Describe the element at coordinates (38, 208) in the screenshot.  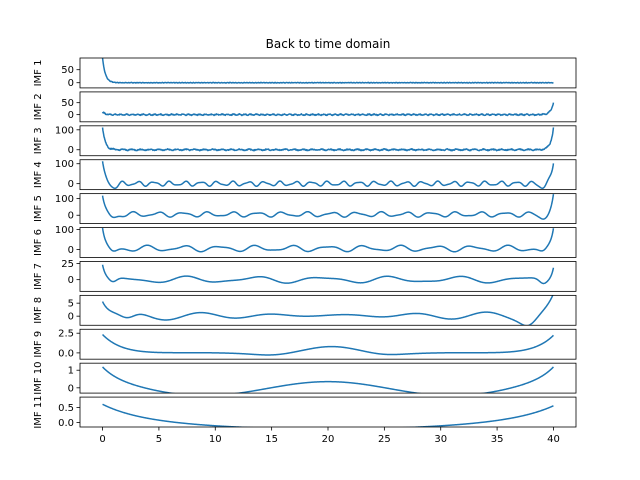
I see `ylabel-imf-5: IMF 5` at that location.